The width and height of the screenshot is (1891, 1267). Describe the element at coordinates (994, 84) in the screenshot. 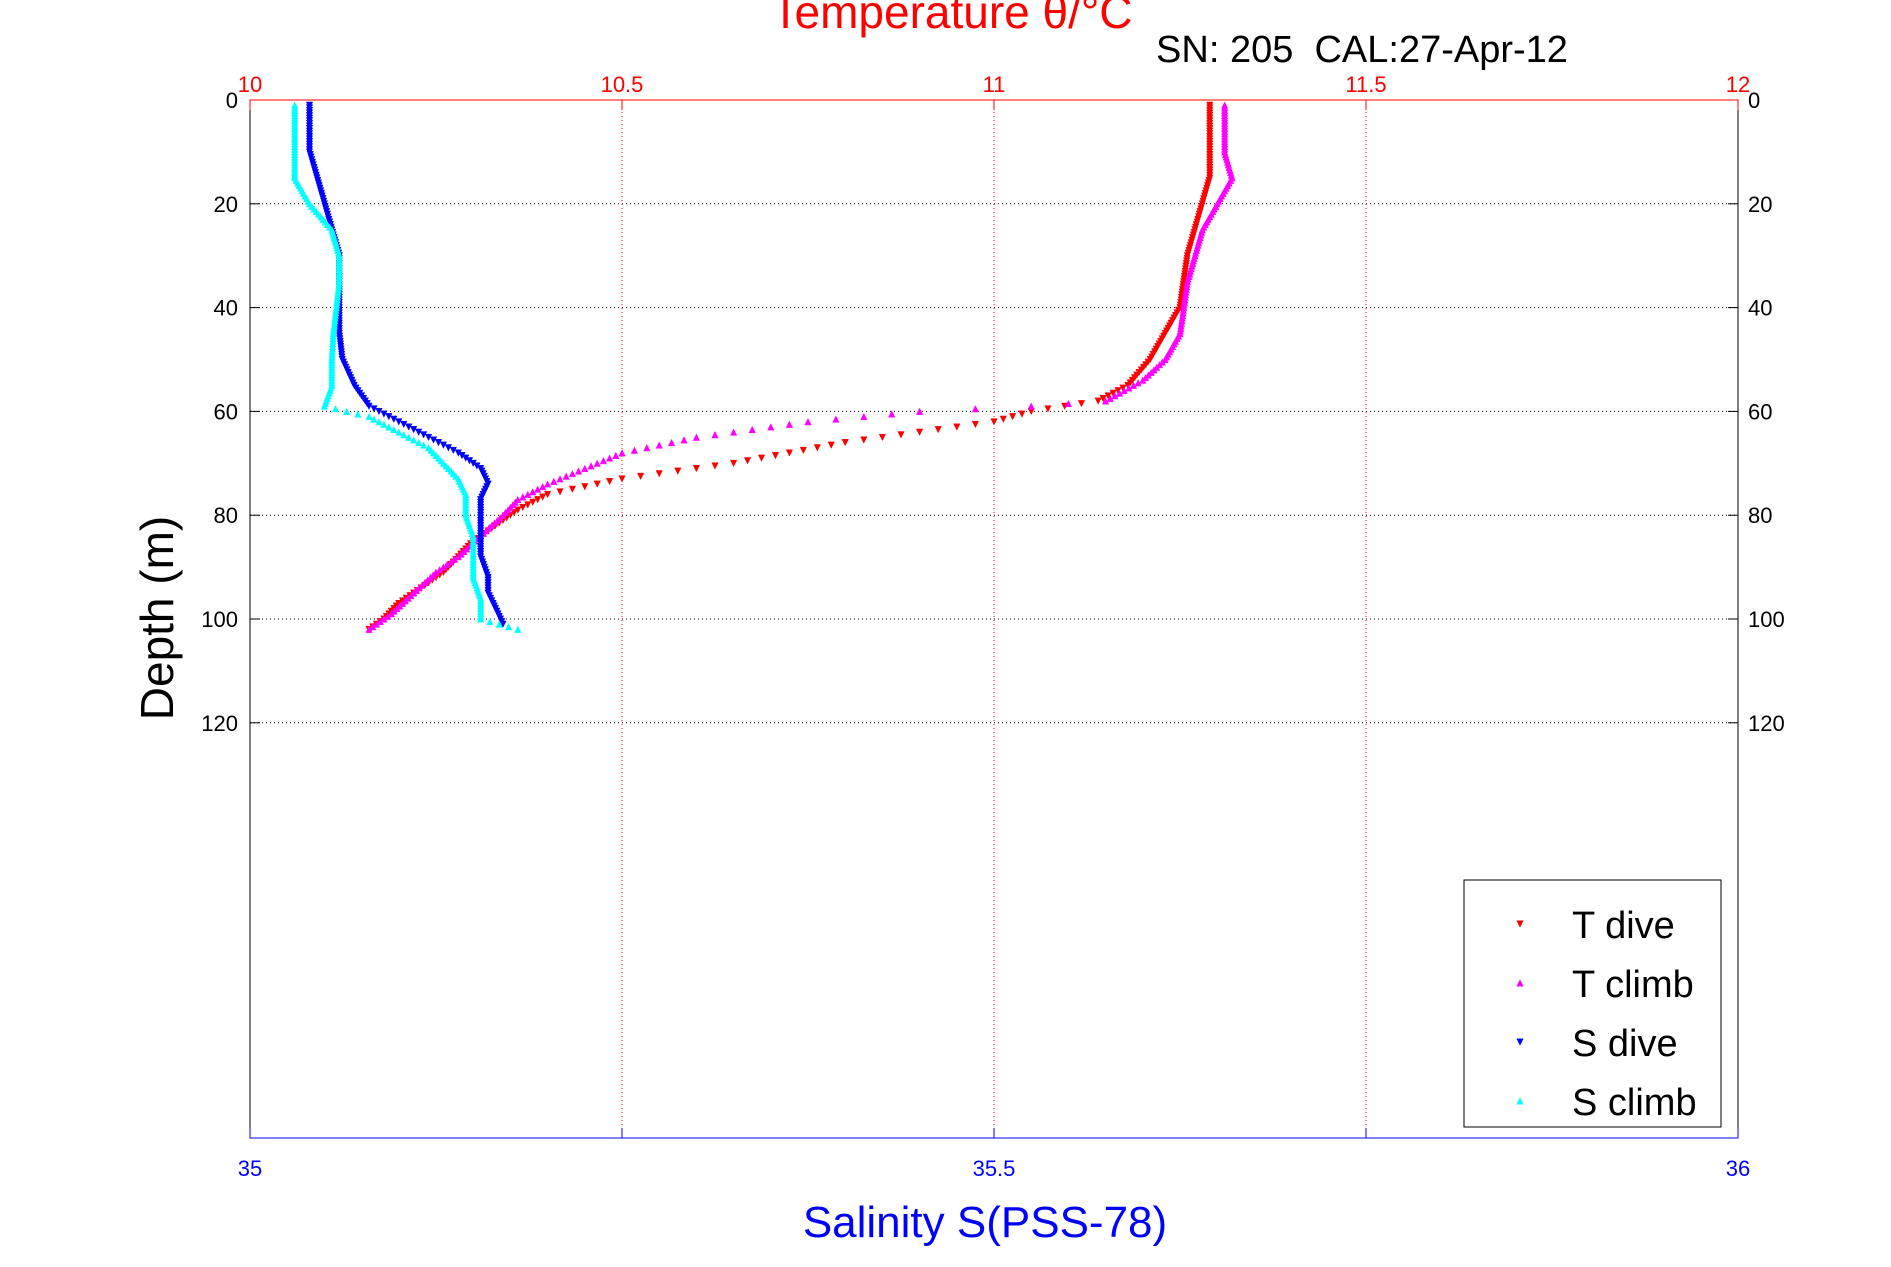

I see `temperature-tick-label: 11` at that location.